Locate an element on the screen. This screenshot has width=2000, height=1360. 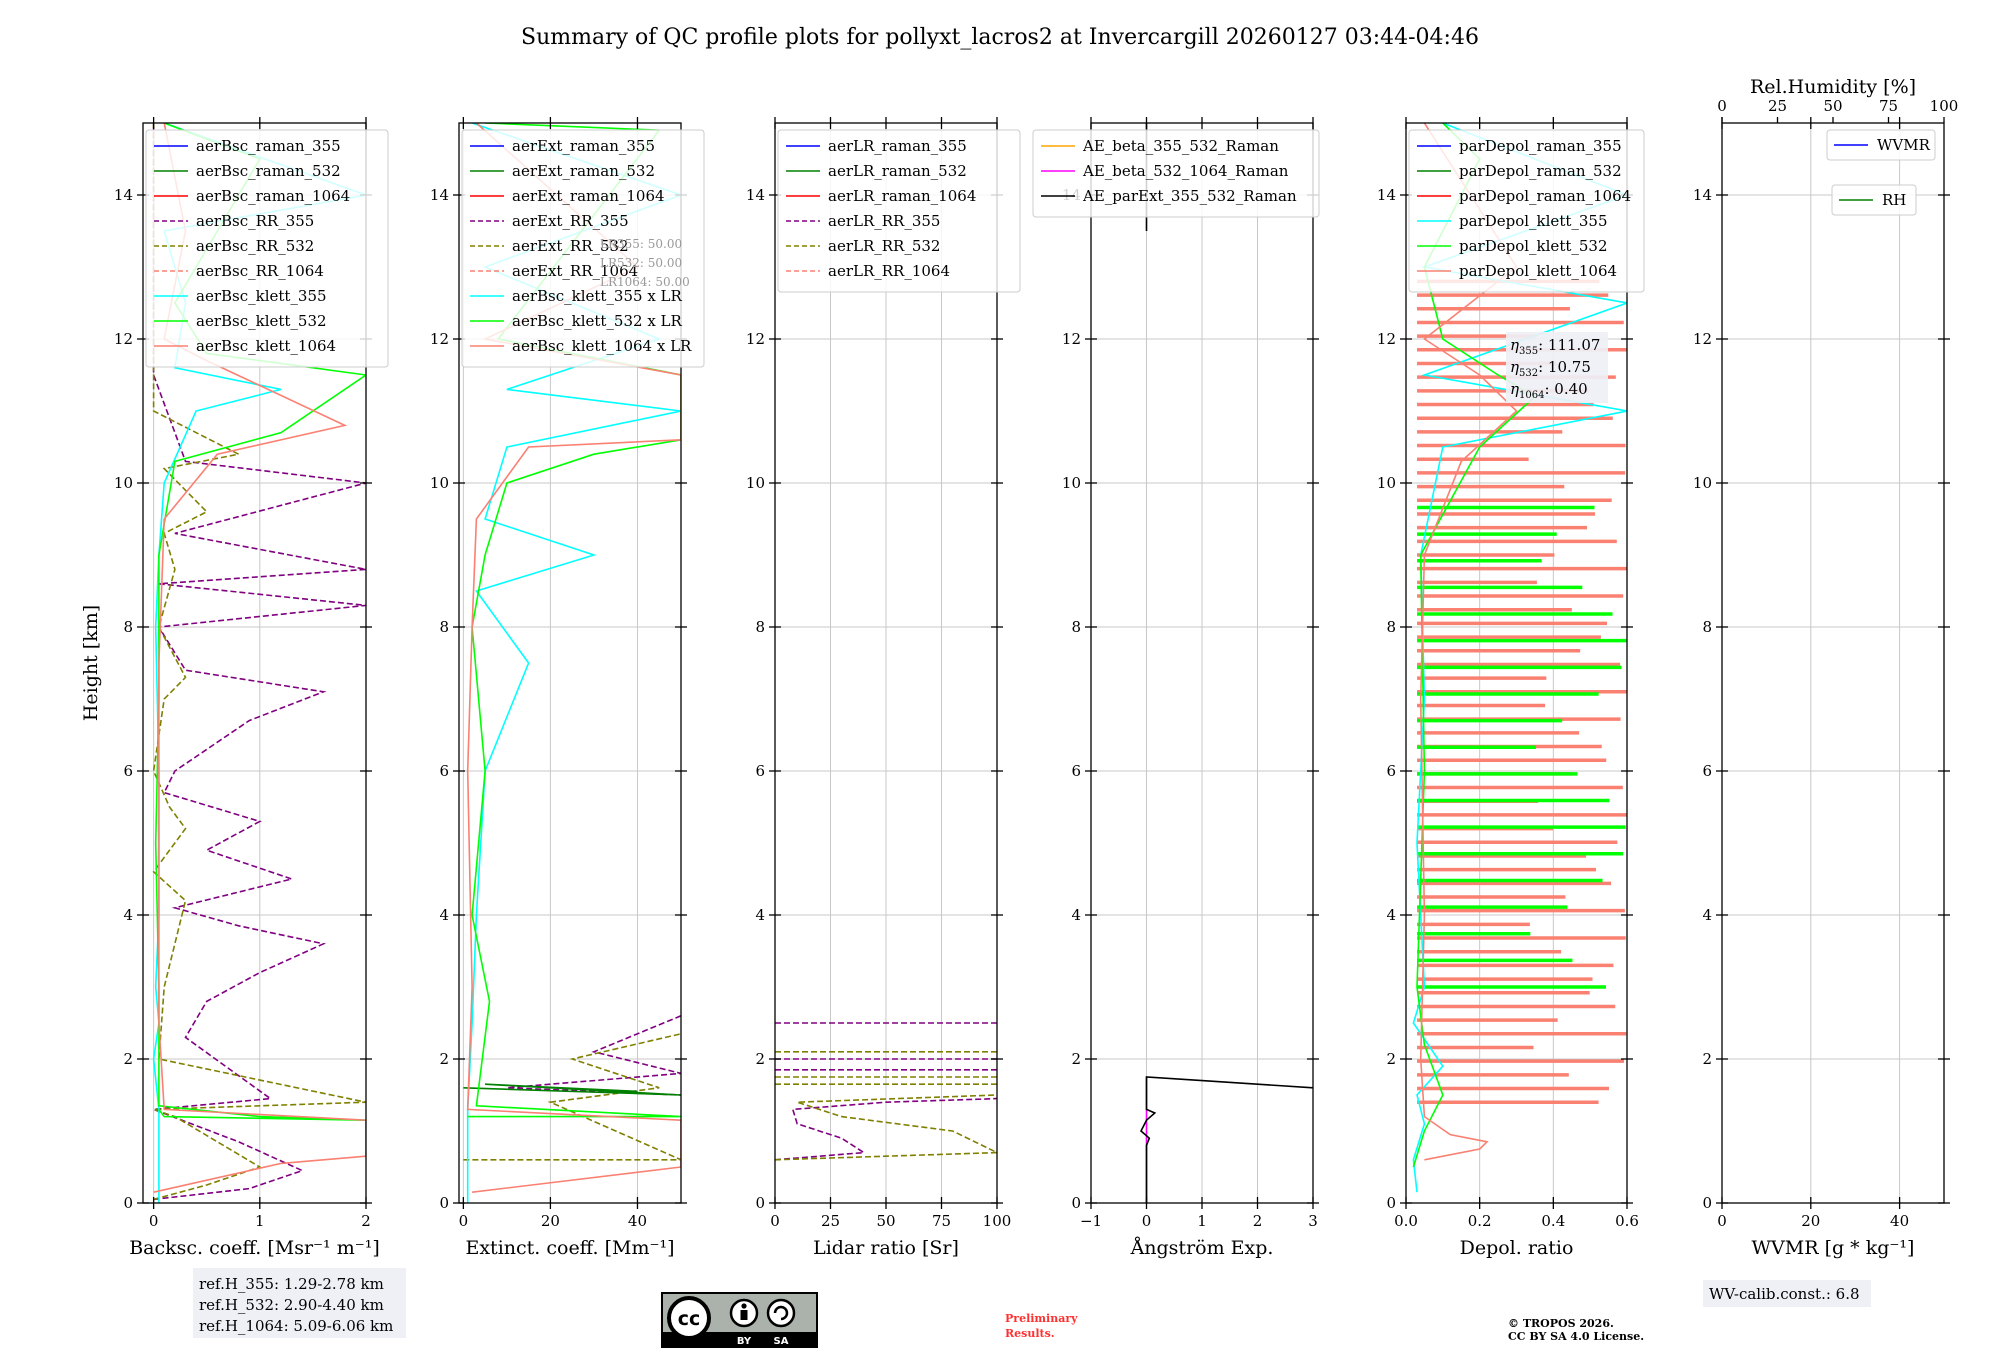
legend-label: parDepol_raman_355 is located at coordinates (1540, 146).